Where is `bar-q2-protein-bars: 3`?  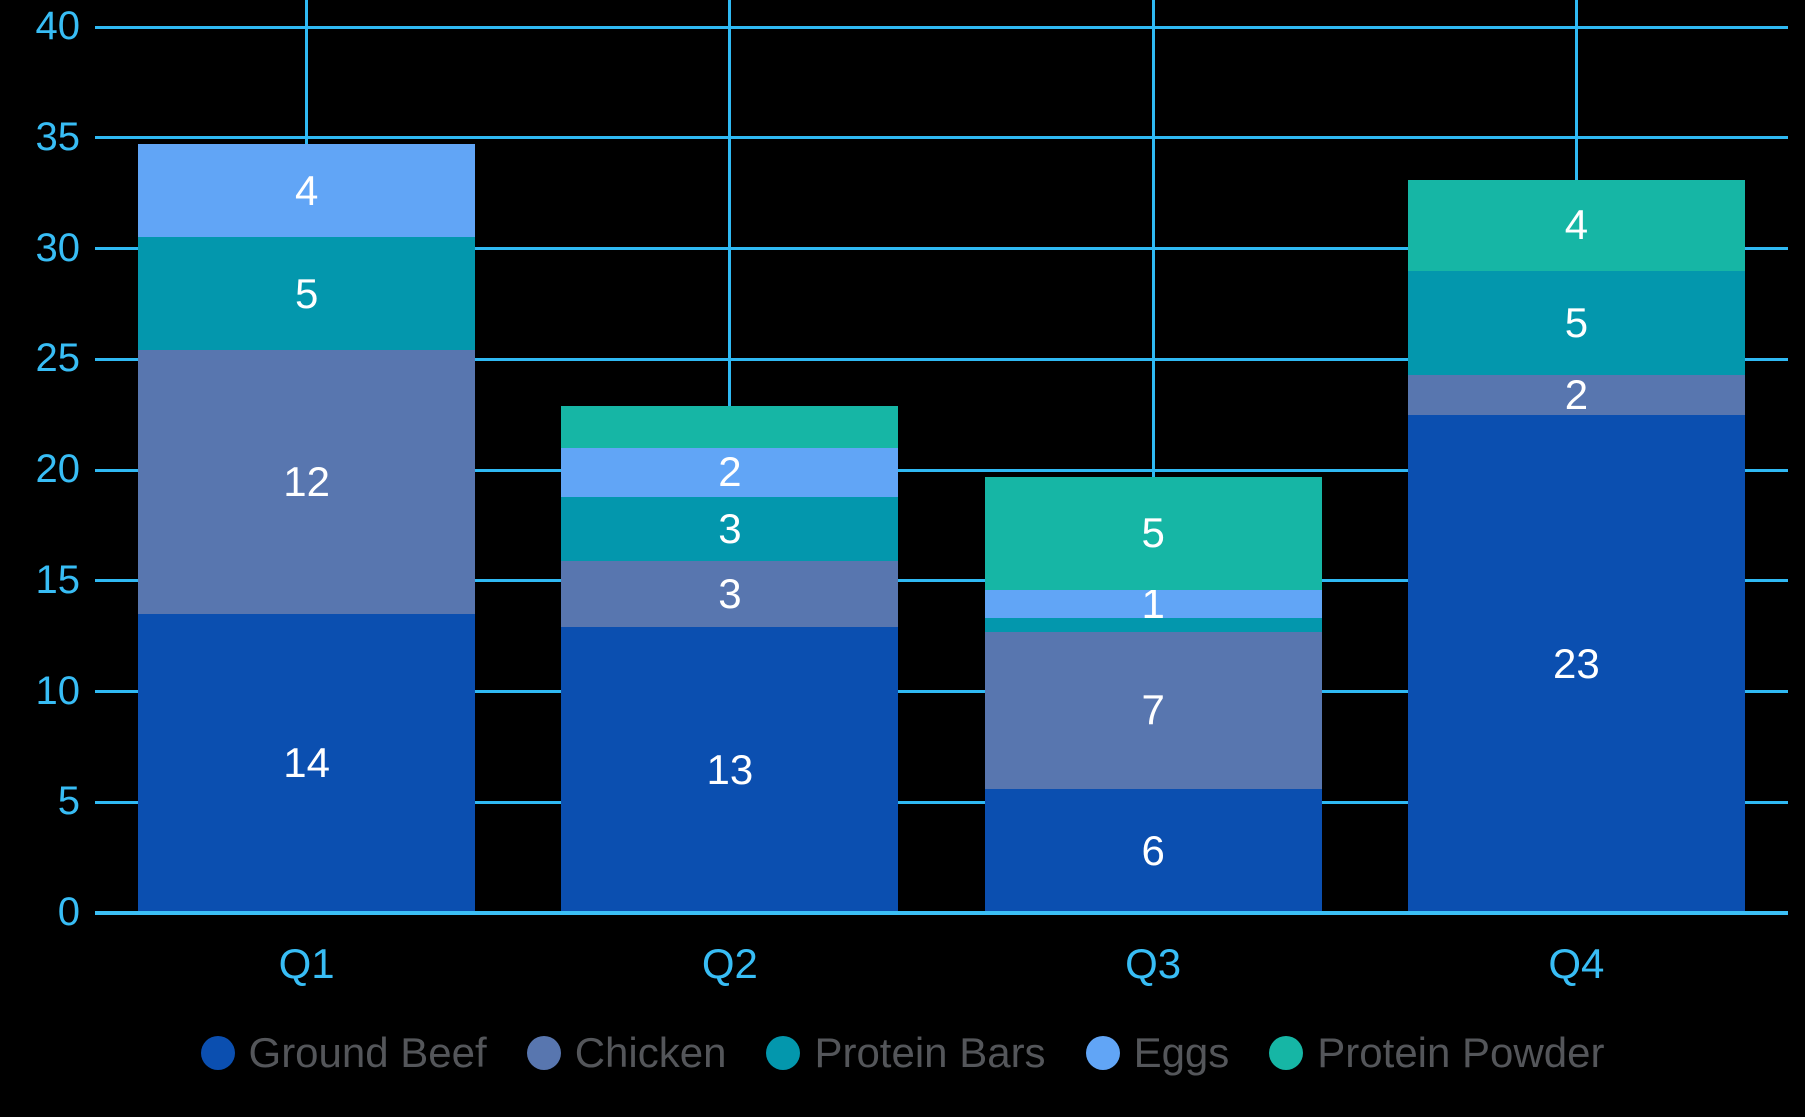 bar-q2-protein-bars: 3 is located at coordinates (730, 528).